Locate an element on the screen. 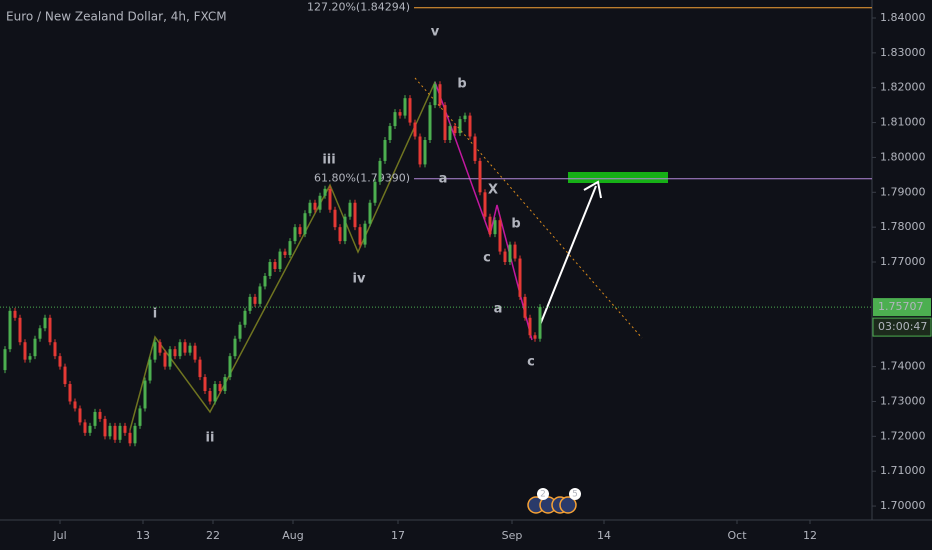  wave-label: i is located at coordinates (155, 314).